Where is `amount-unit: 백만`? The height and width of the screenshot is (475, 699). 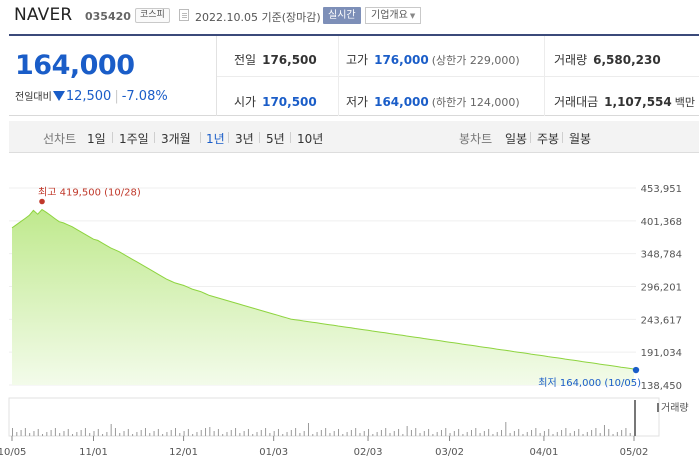
amount-unit: 백만 is located at coordinates (684, 102).